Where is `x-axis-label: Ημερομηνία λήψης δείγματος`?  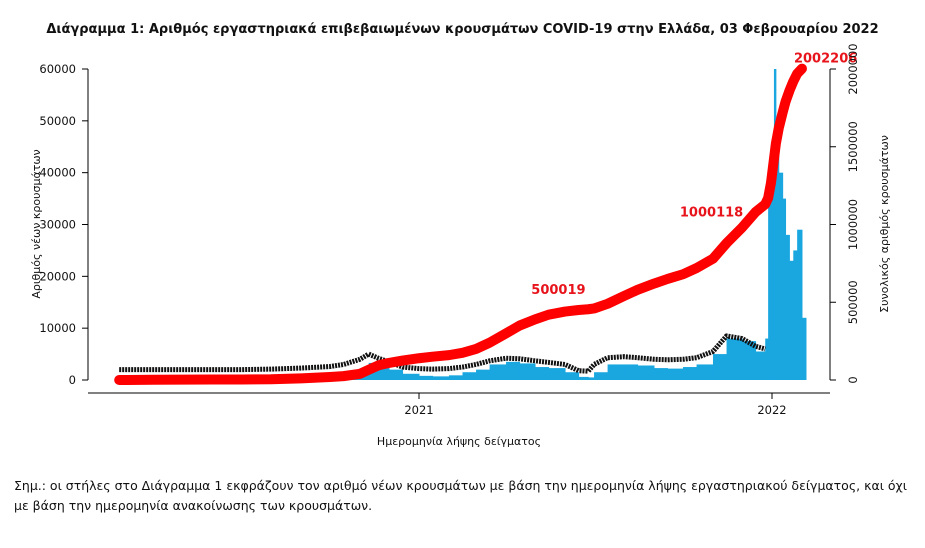 x-axis-label: Ημερομηνία λήψης δείγματος is located at coordinates (459, 441).